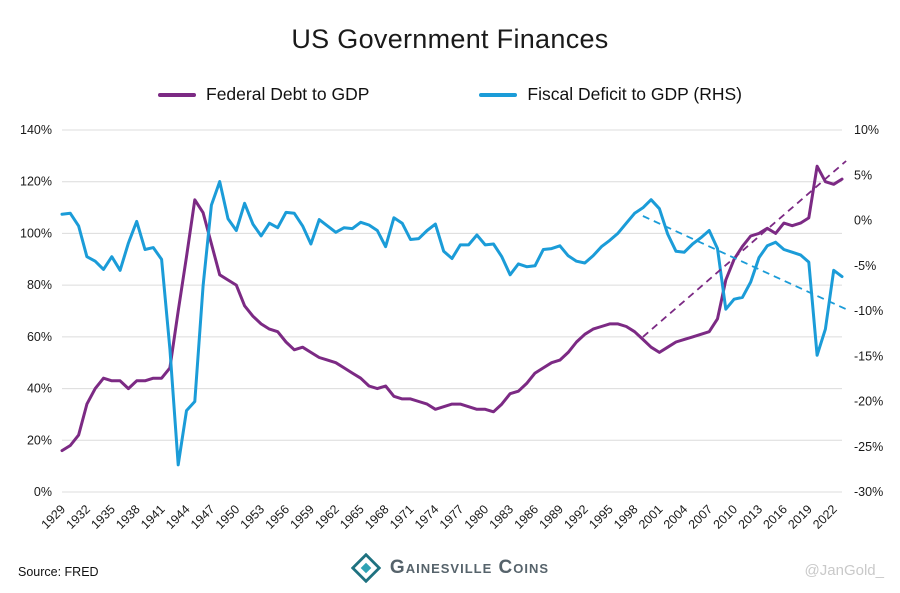 This screenshot has height=593, width=900. I want to click on x-axis-tick: 1932, so click(78, 517).